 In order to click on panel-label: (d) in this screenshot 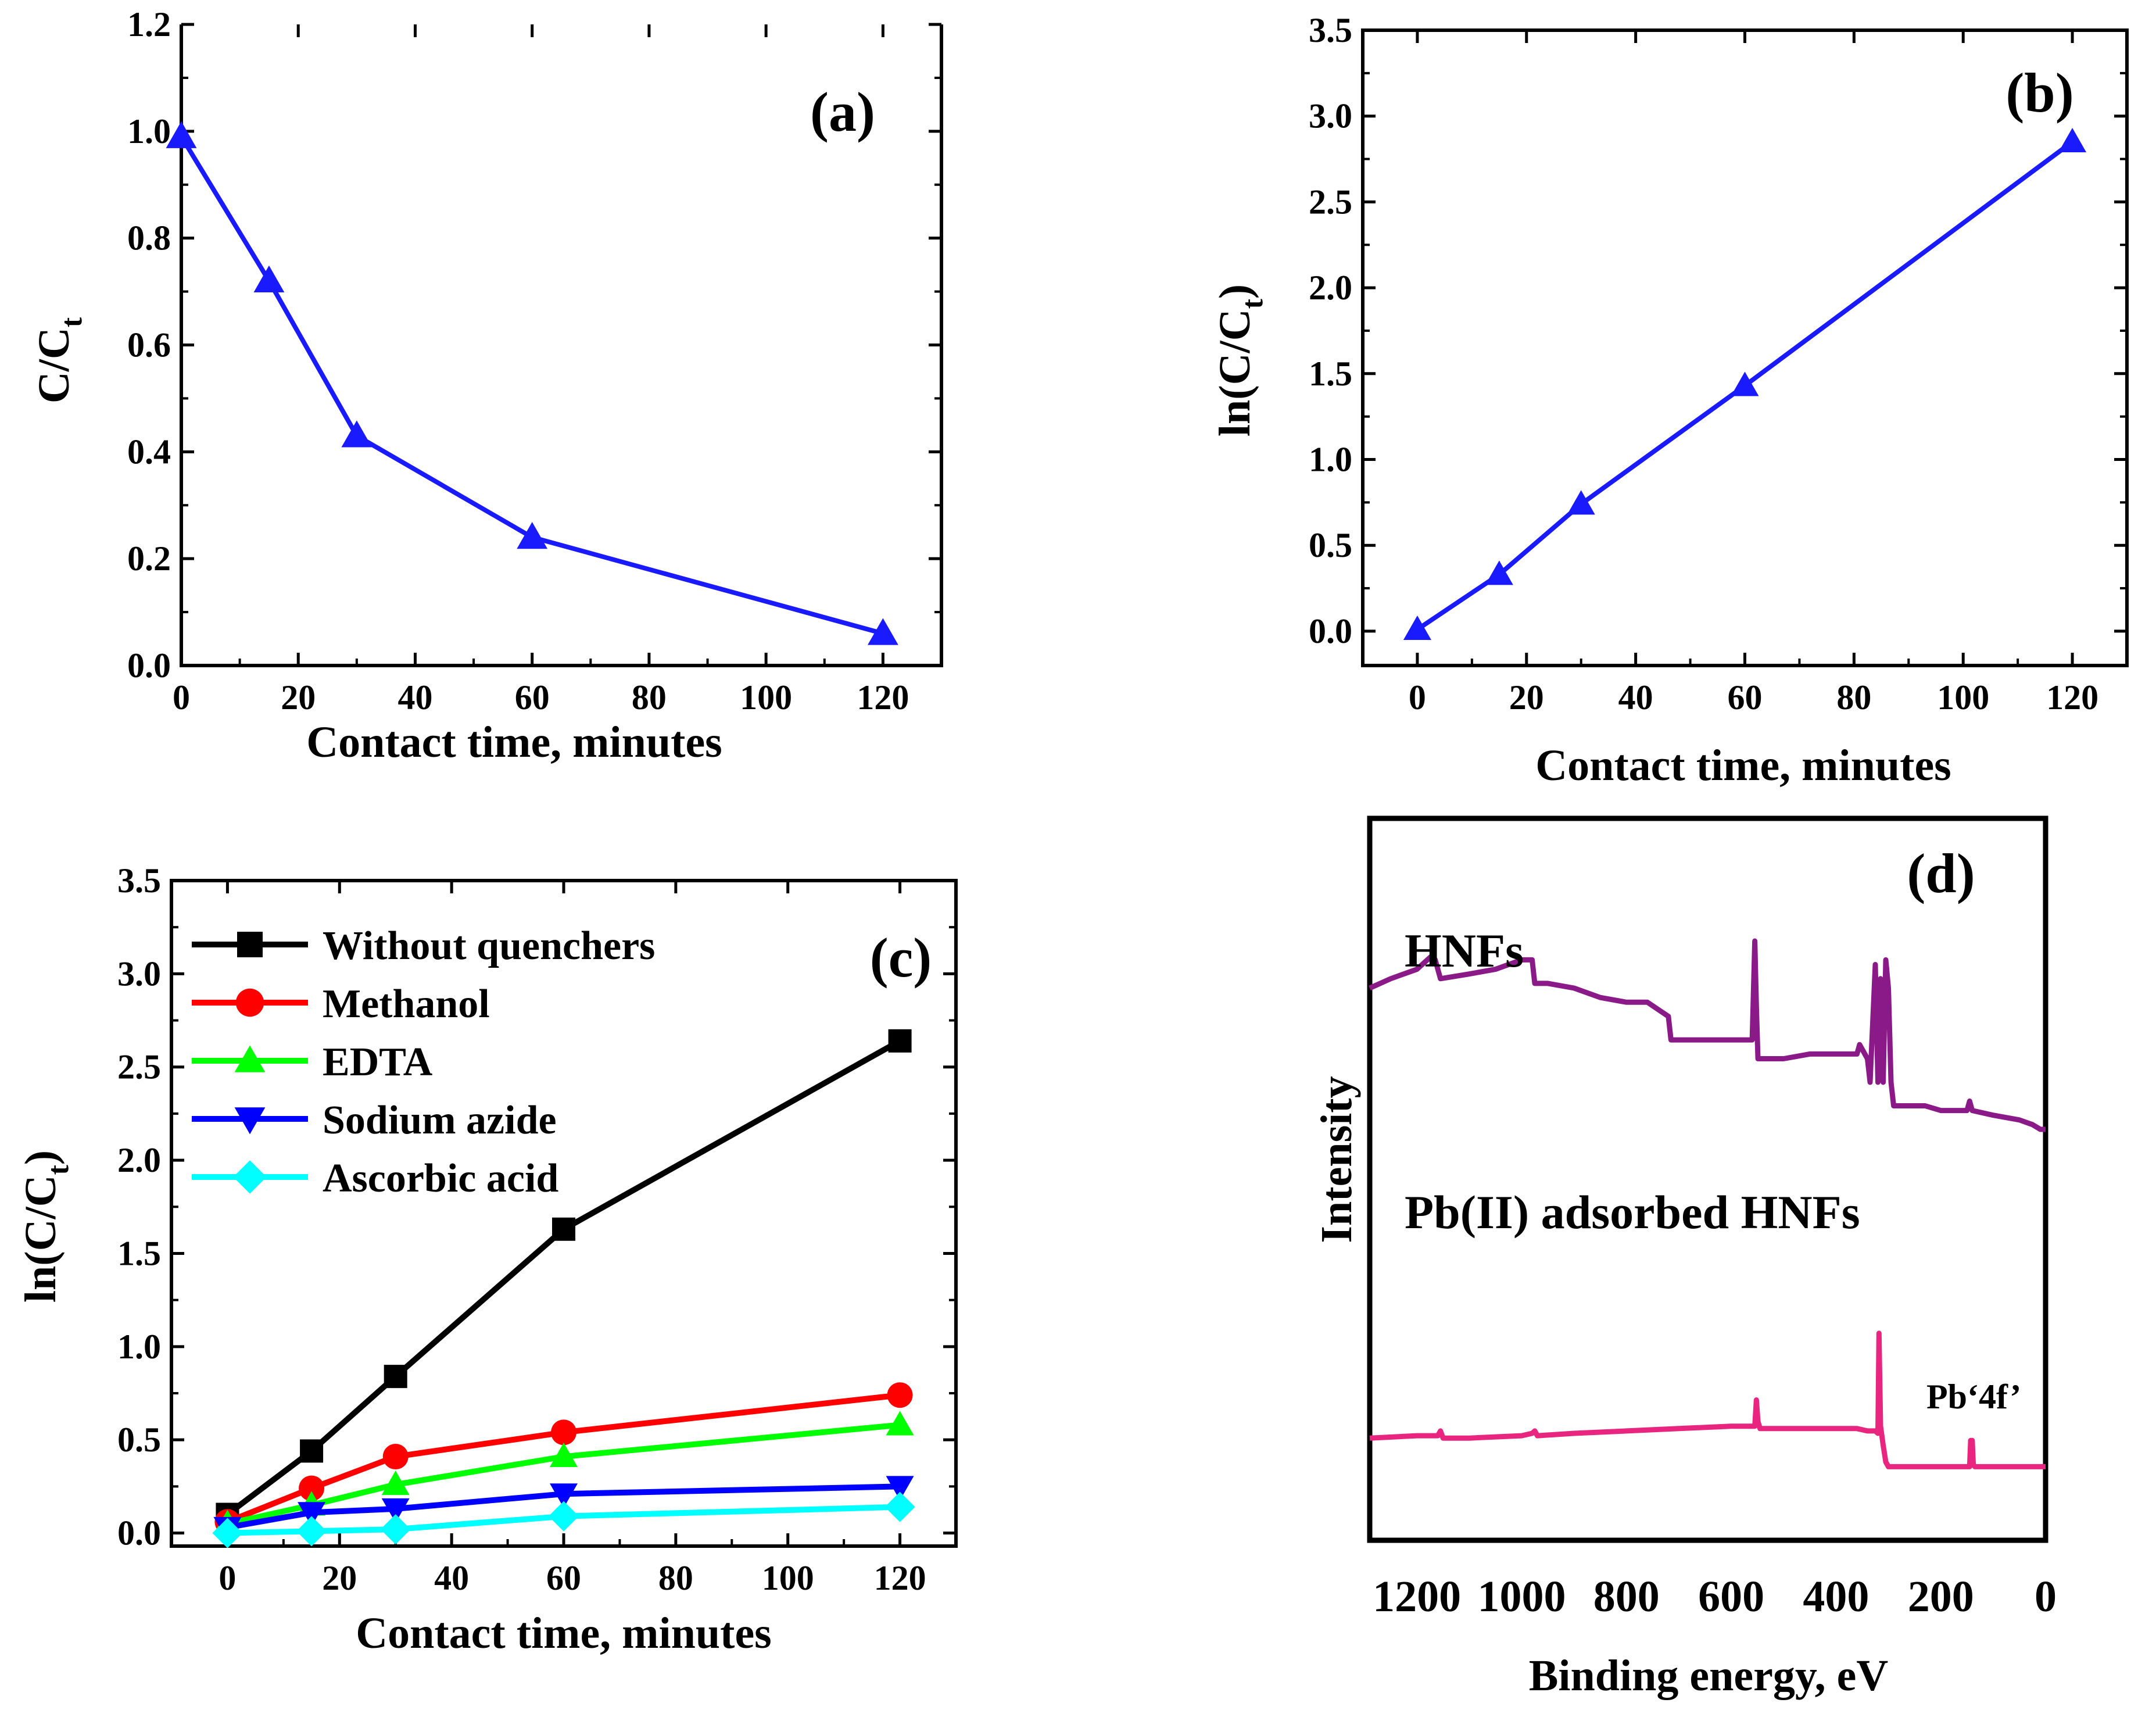, I will do `click(1941, 873)`.